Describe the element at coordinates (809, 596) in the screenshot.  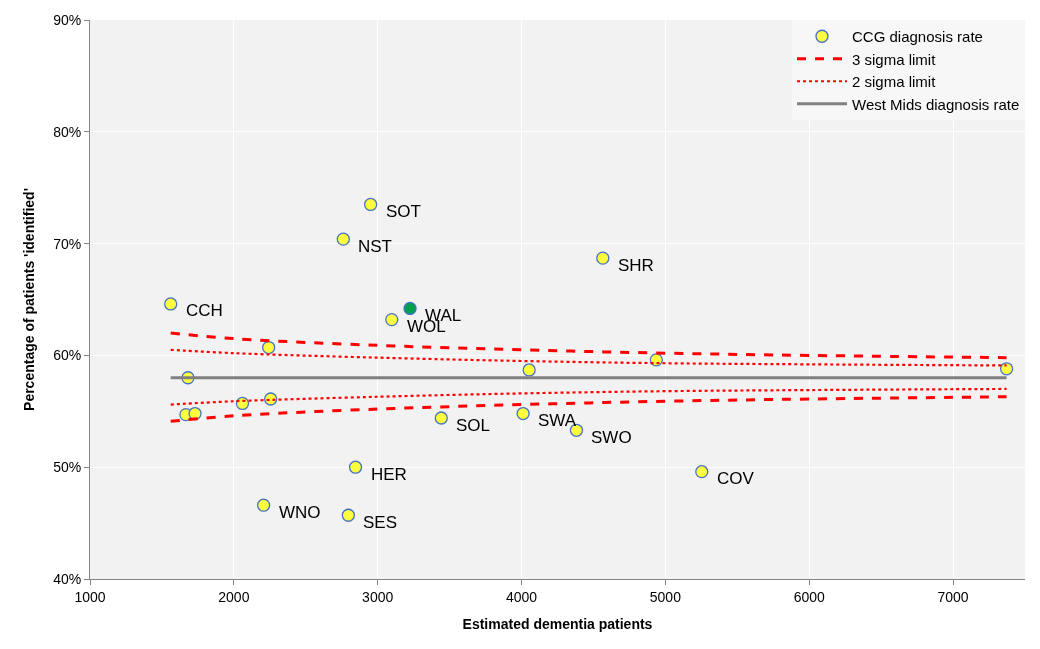
I see `x-tick-label: 6000` at that location.